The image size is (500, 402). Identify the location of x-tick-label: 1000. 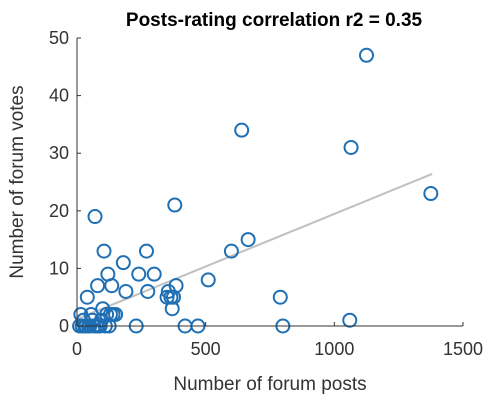
(334, 349).